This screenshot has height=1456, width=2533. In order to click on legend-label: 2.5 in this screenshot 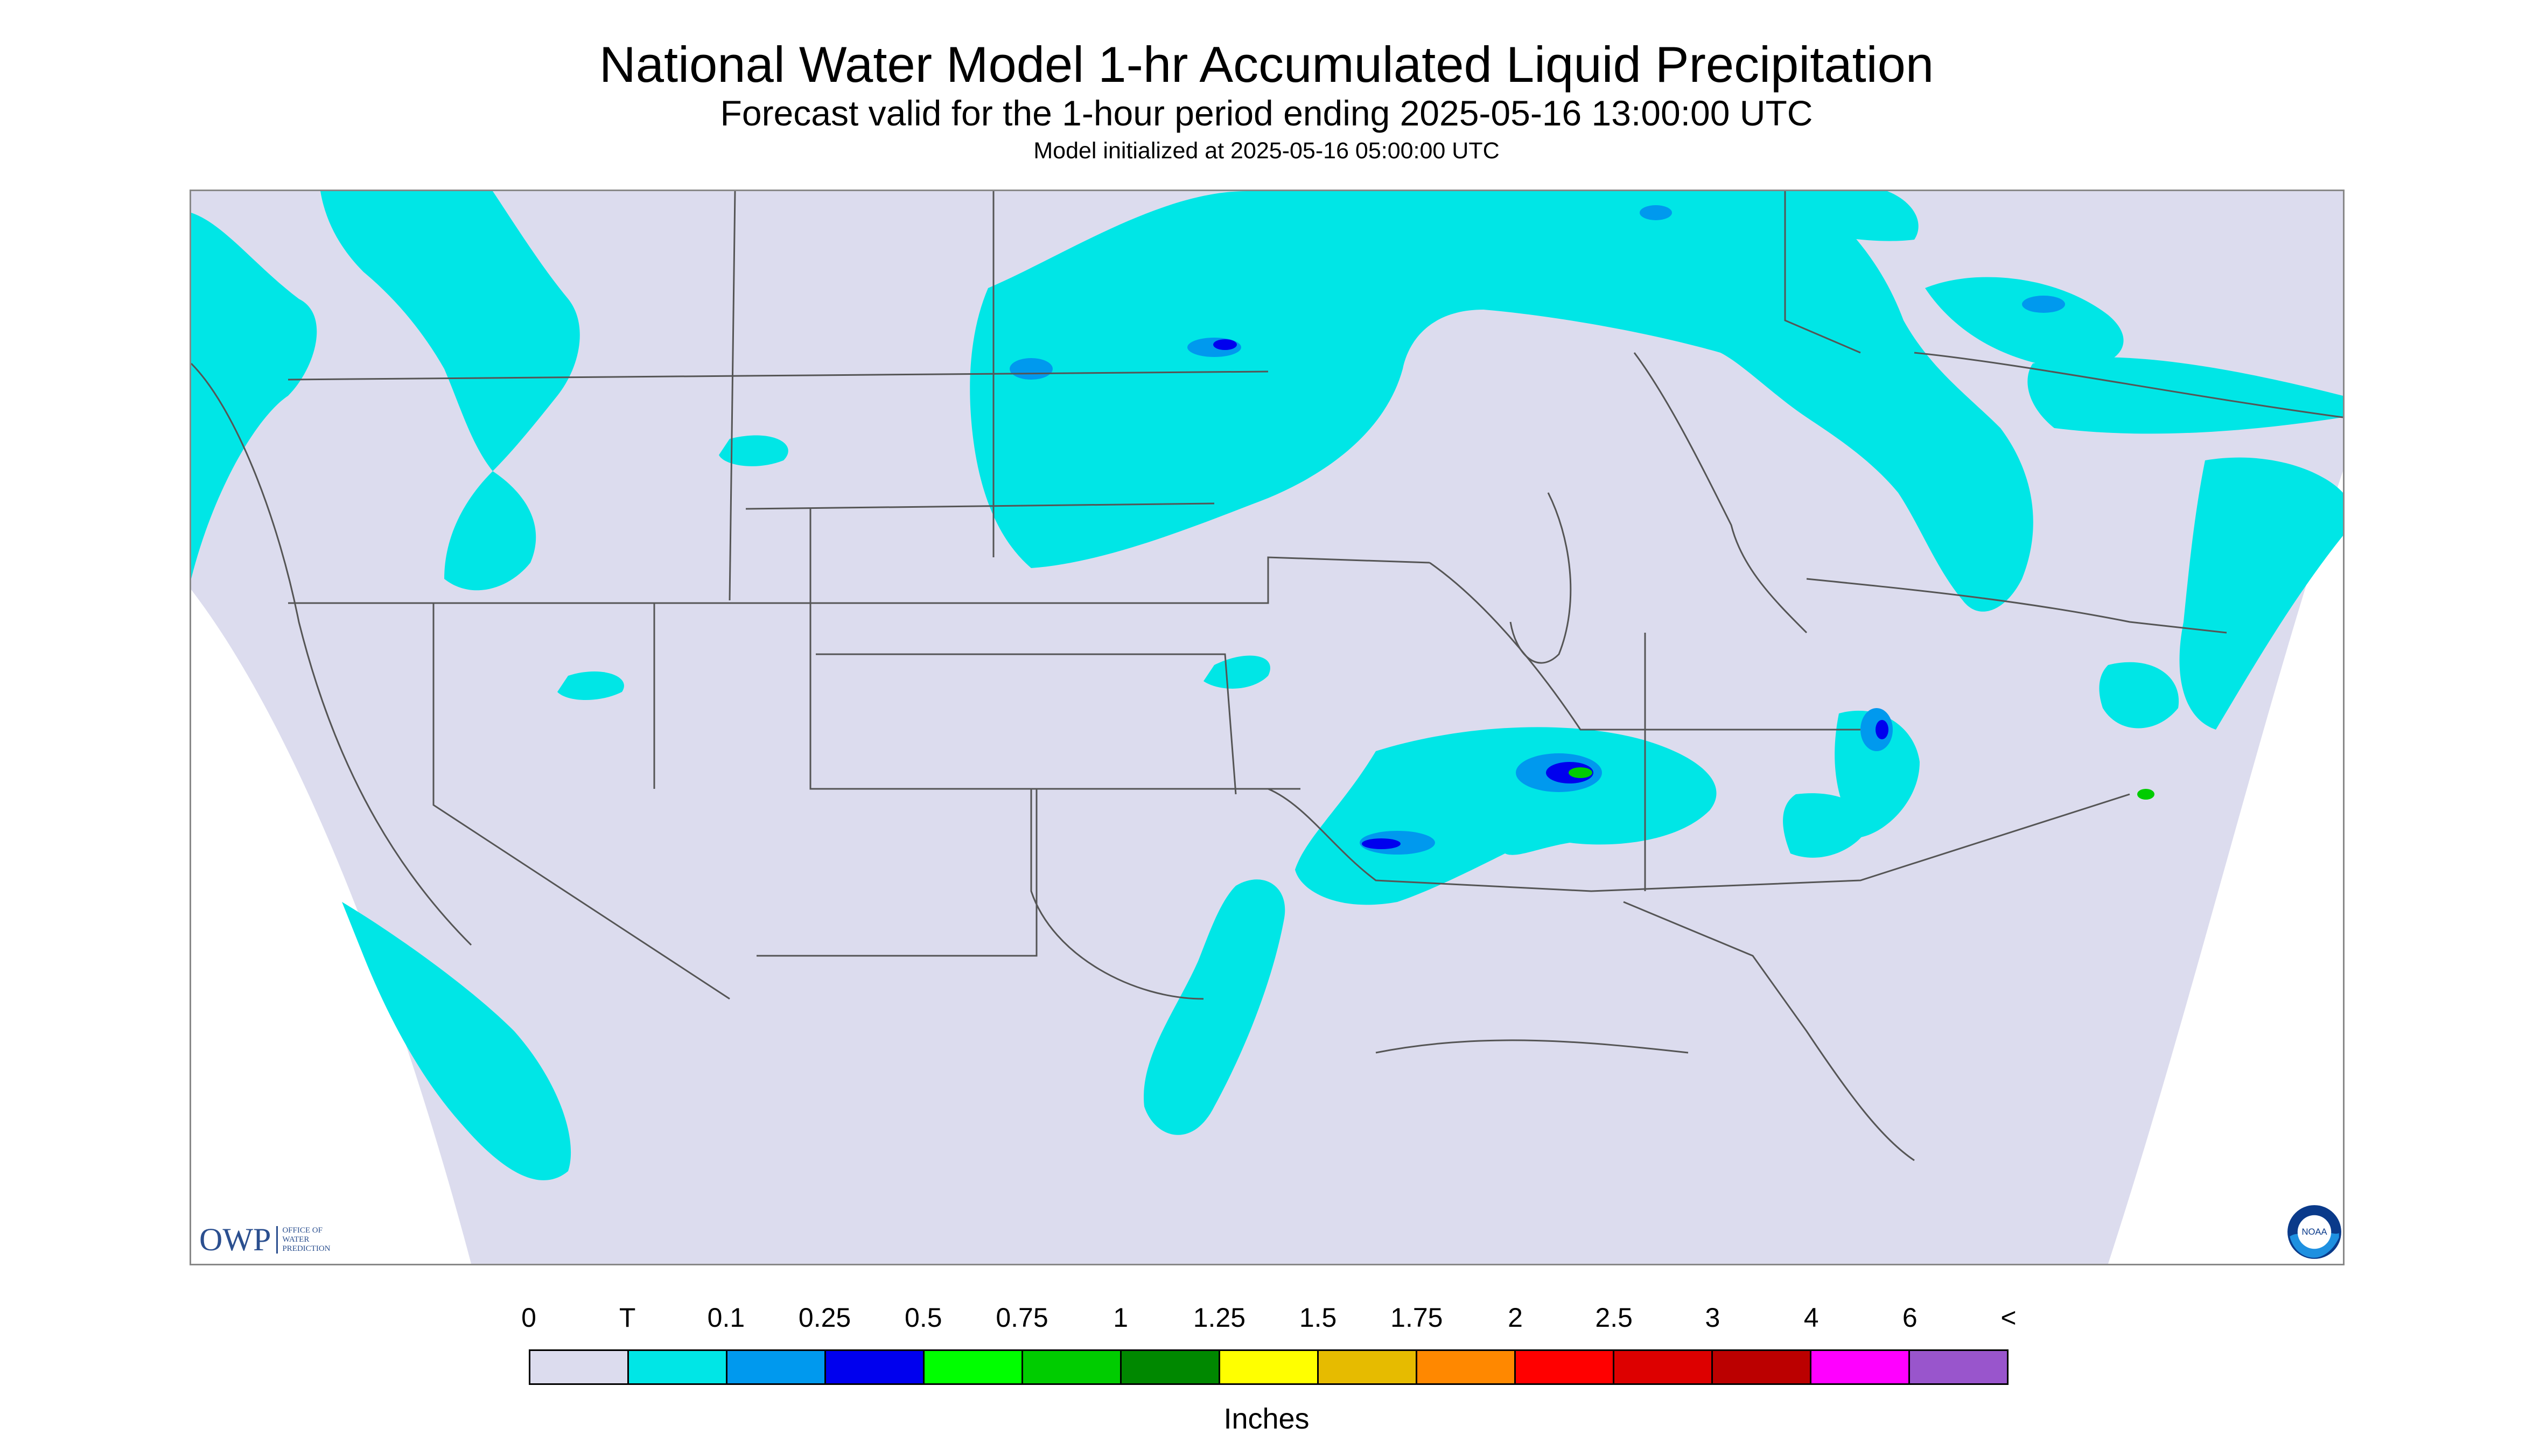, I will do `click(1614, 1318)`.